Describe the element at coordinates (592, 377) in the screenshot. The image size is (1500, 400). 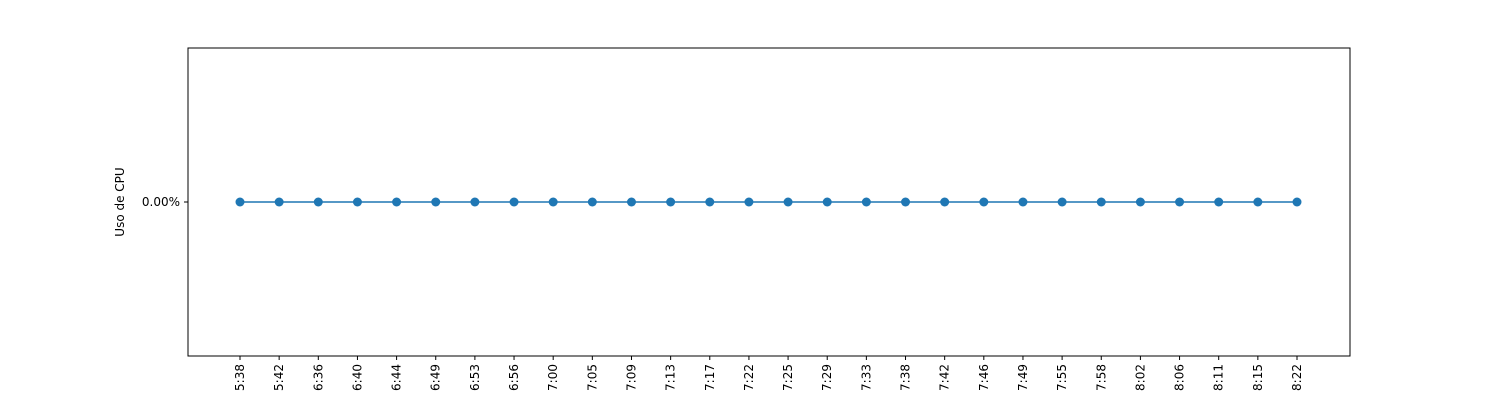
I see `x-tick-label: 7:05` at that location.